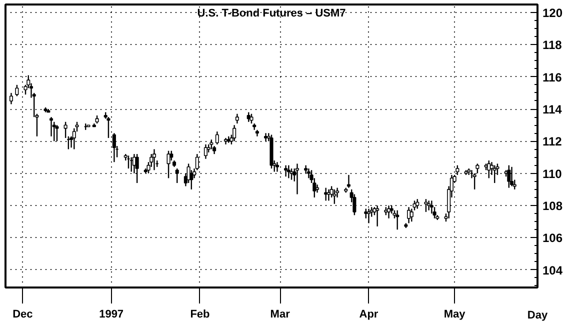 This screenshot has height=322, width=579. Describe the element at coordinates (552, 45) in the screenshot. I see `y-tick-label: 118` at that location.